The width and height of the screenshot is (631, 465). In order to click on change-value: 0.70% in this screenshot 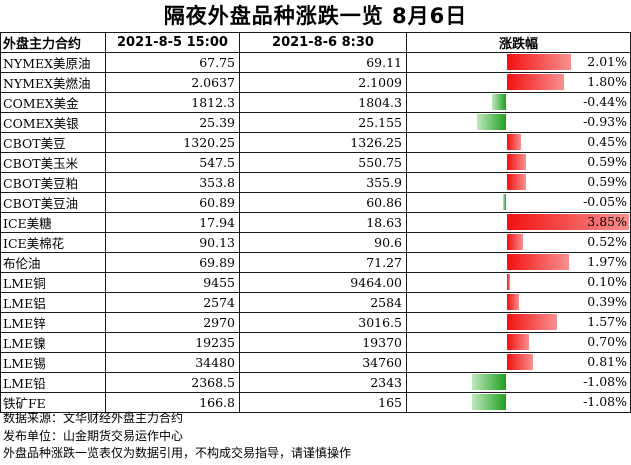, I will do `click(607, 341)`.